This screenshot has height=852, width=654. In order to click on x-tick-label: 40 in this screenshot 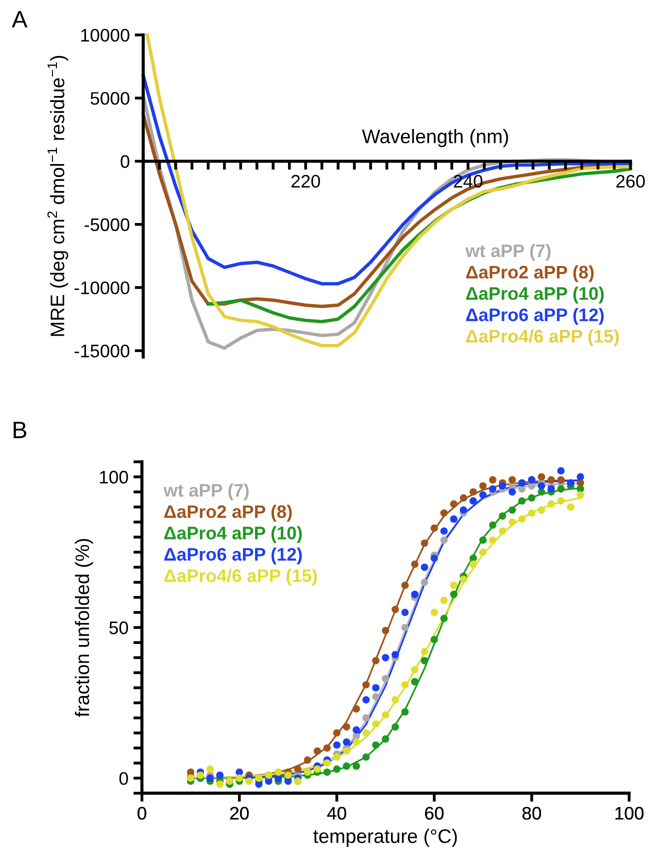, I will do `click(336, 813)`.